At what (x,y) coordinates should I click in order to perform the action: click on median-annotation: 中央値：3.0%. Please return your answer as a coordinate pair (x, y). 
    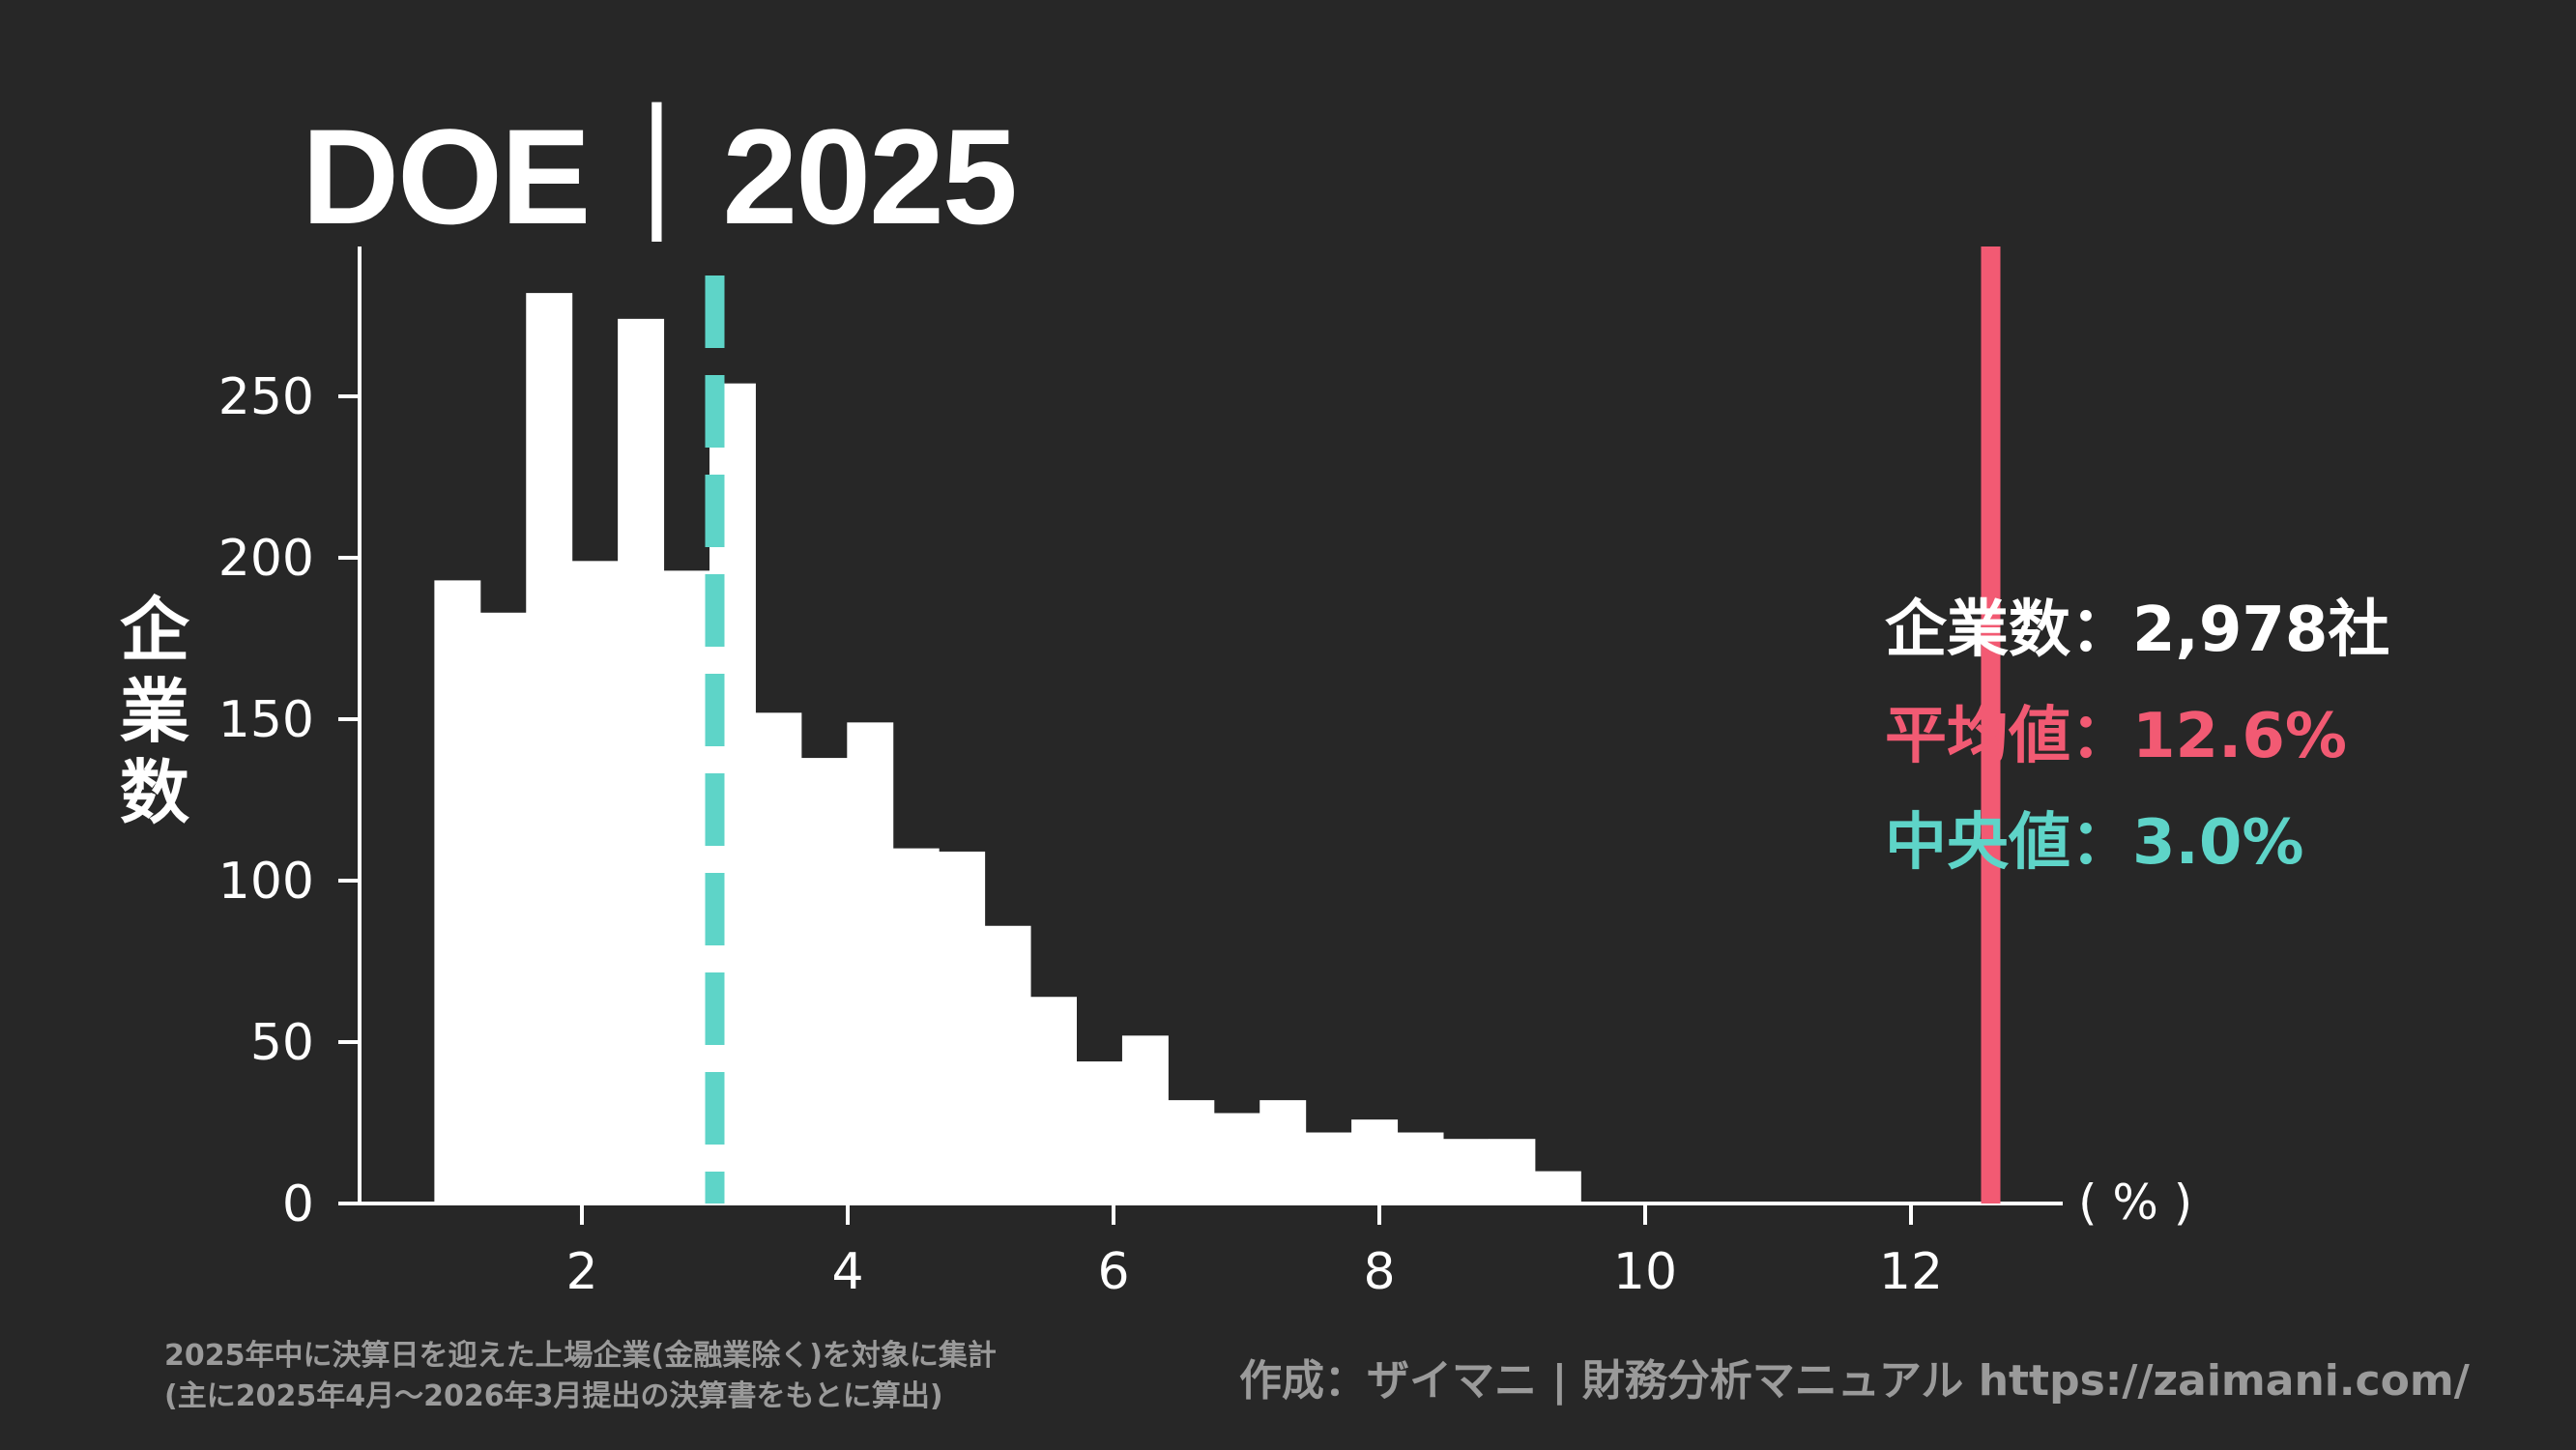
    Looking at the image, I should click on (2094, 843).